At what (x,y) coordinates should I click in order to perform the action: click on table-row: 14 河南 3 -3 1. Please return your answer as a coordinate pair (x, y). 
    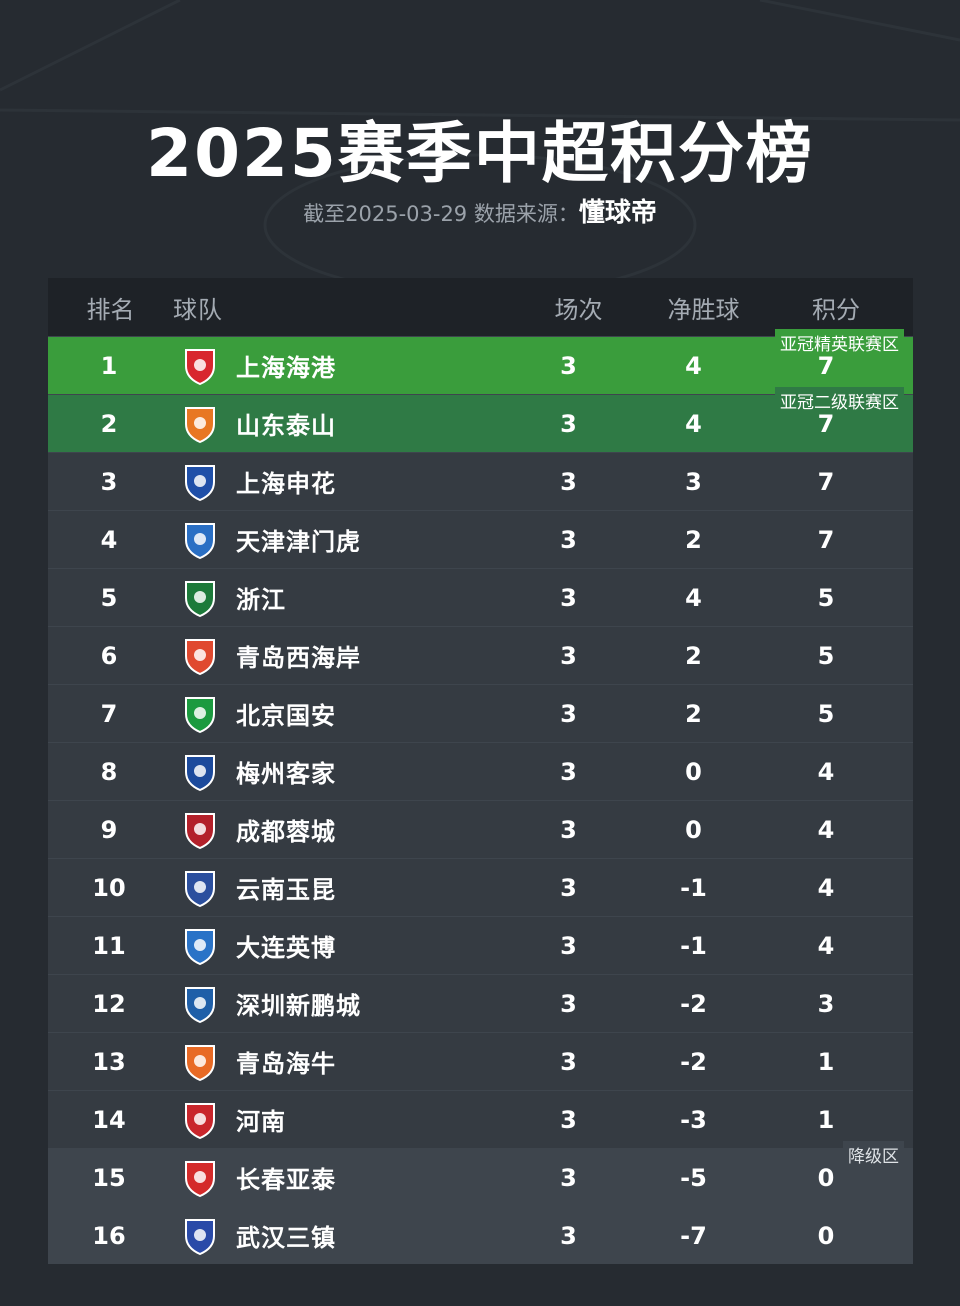
    Looking at the image, I should click on (480, 1119).